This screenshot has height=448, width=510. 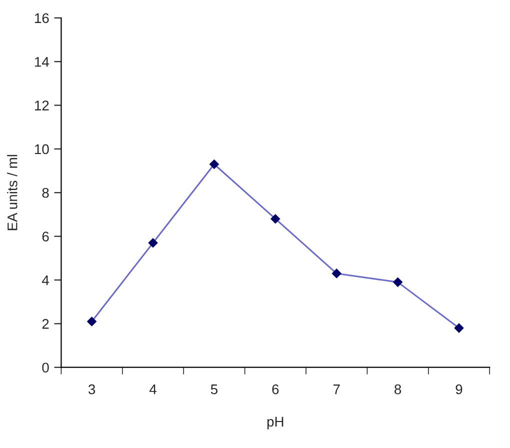 What do you see at coordinates (45, 193) in the screenshot?
I see `y-tick-label: 8` at bounding box center [45, 193].